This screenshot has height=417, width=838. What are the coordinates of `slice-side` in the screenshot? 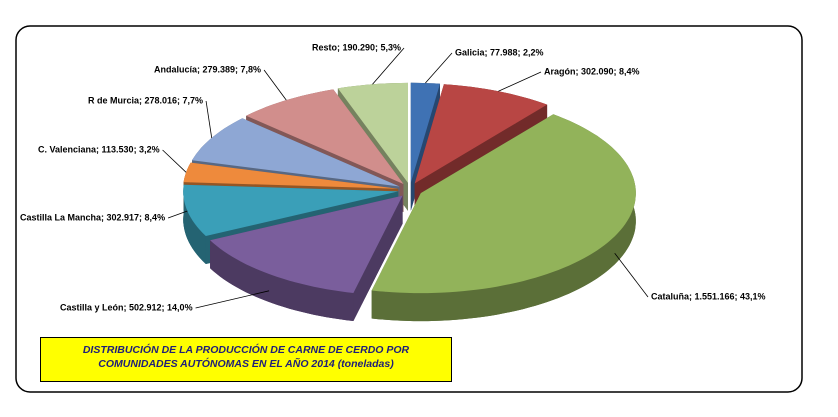 It's located at (378, 258).